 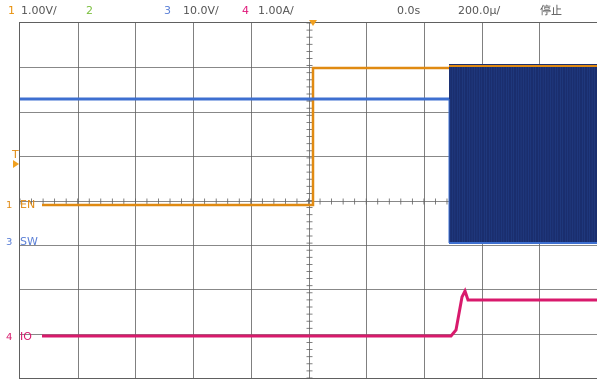 What do you see at coordinates (9, 242) in the screenshot?
I see `ch3-marker-num: 3` at bounding box center [9, 242].